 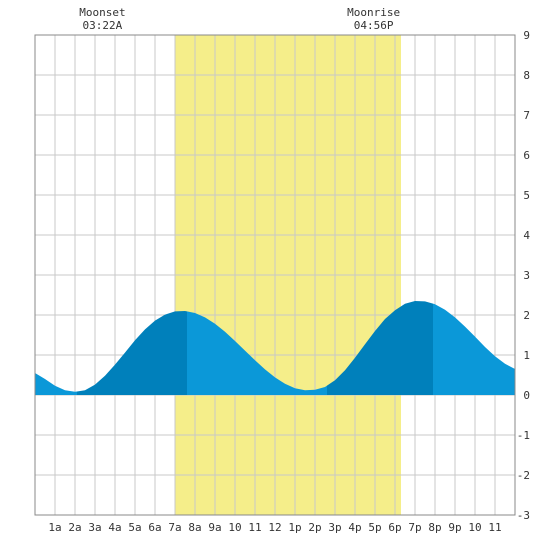 I want to click on y-tick-label: 9, so click(x=526, y=35).